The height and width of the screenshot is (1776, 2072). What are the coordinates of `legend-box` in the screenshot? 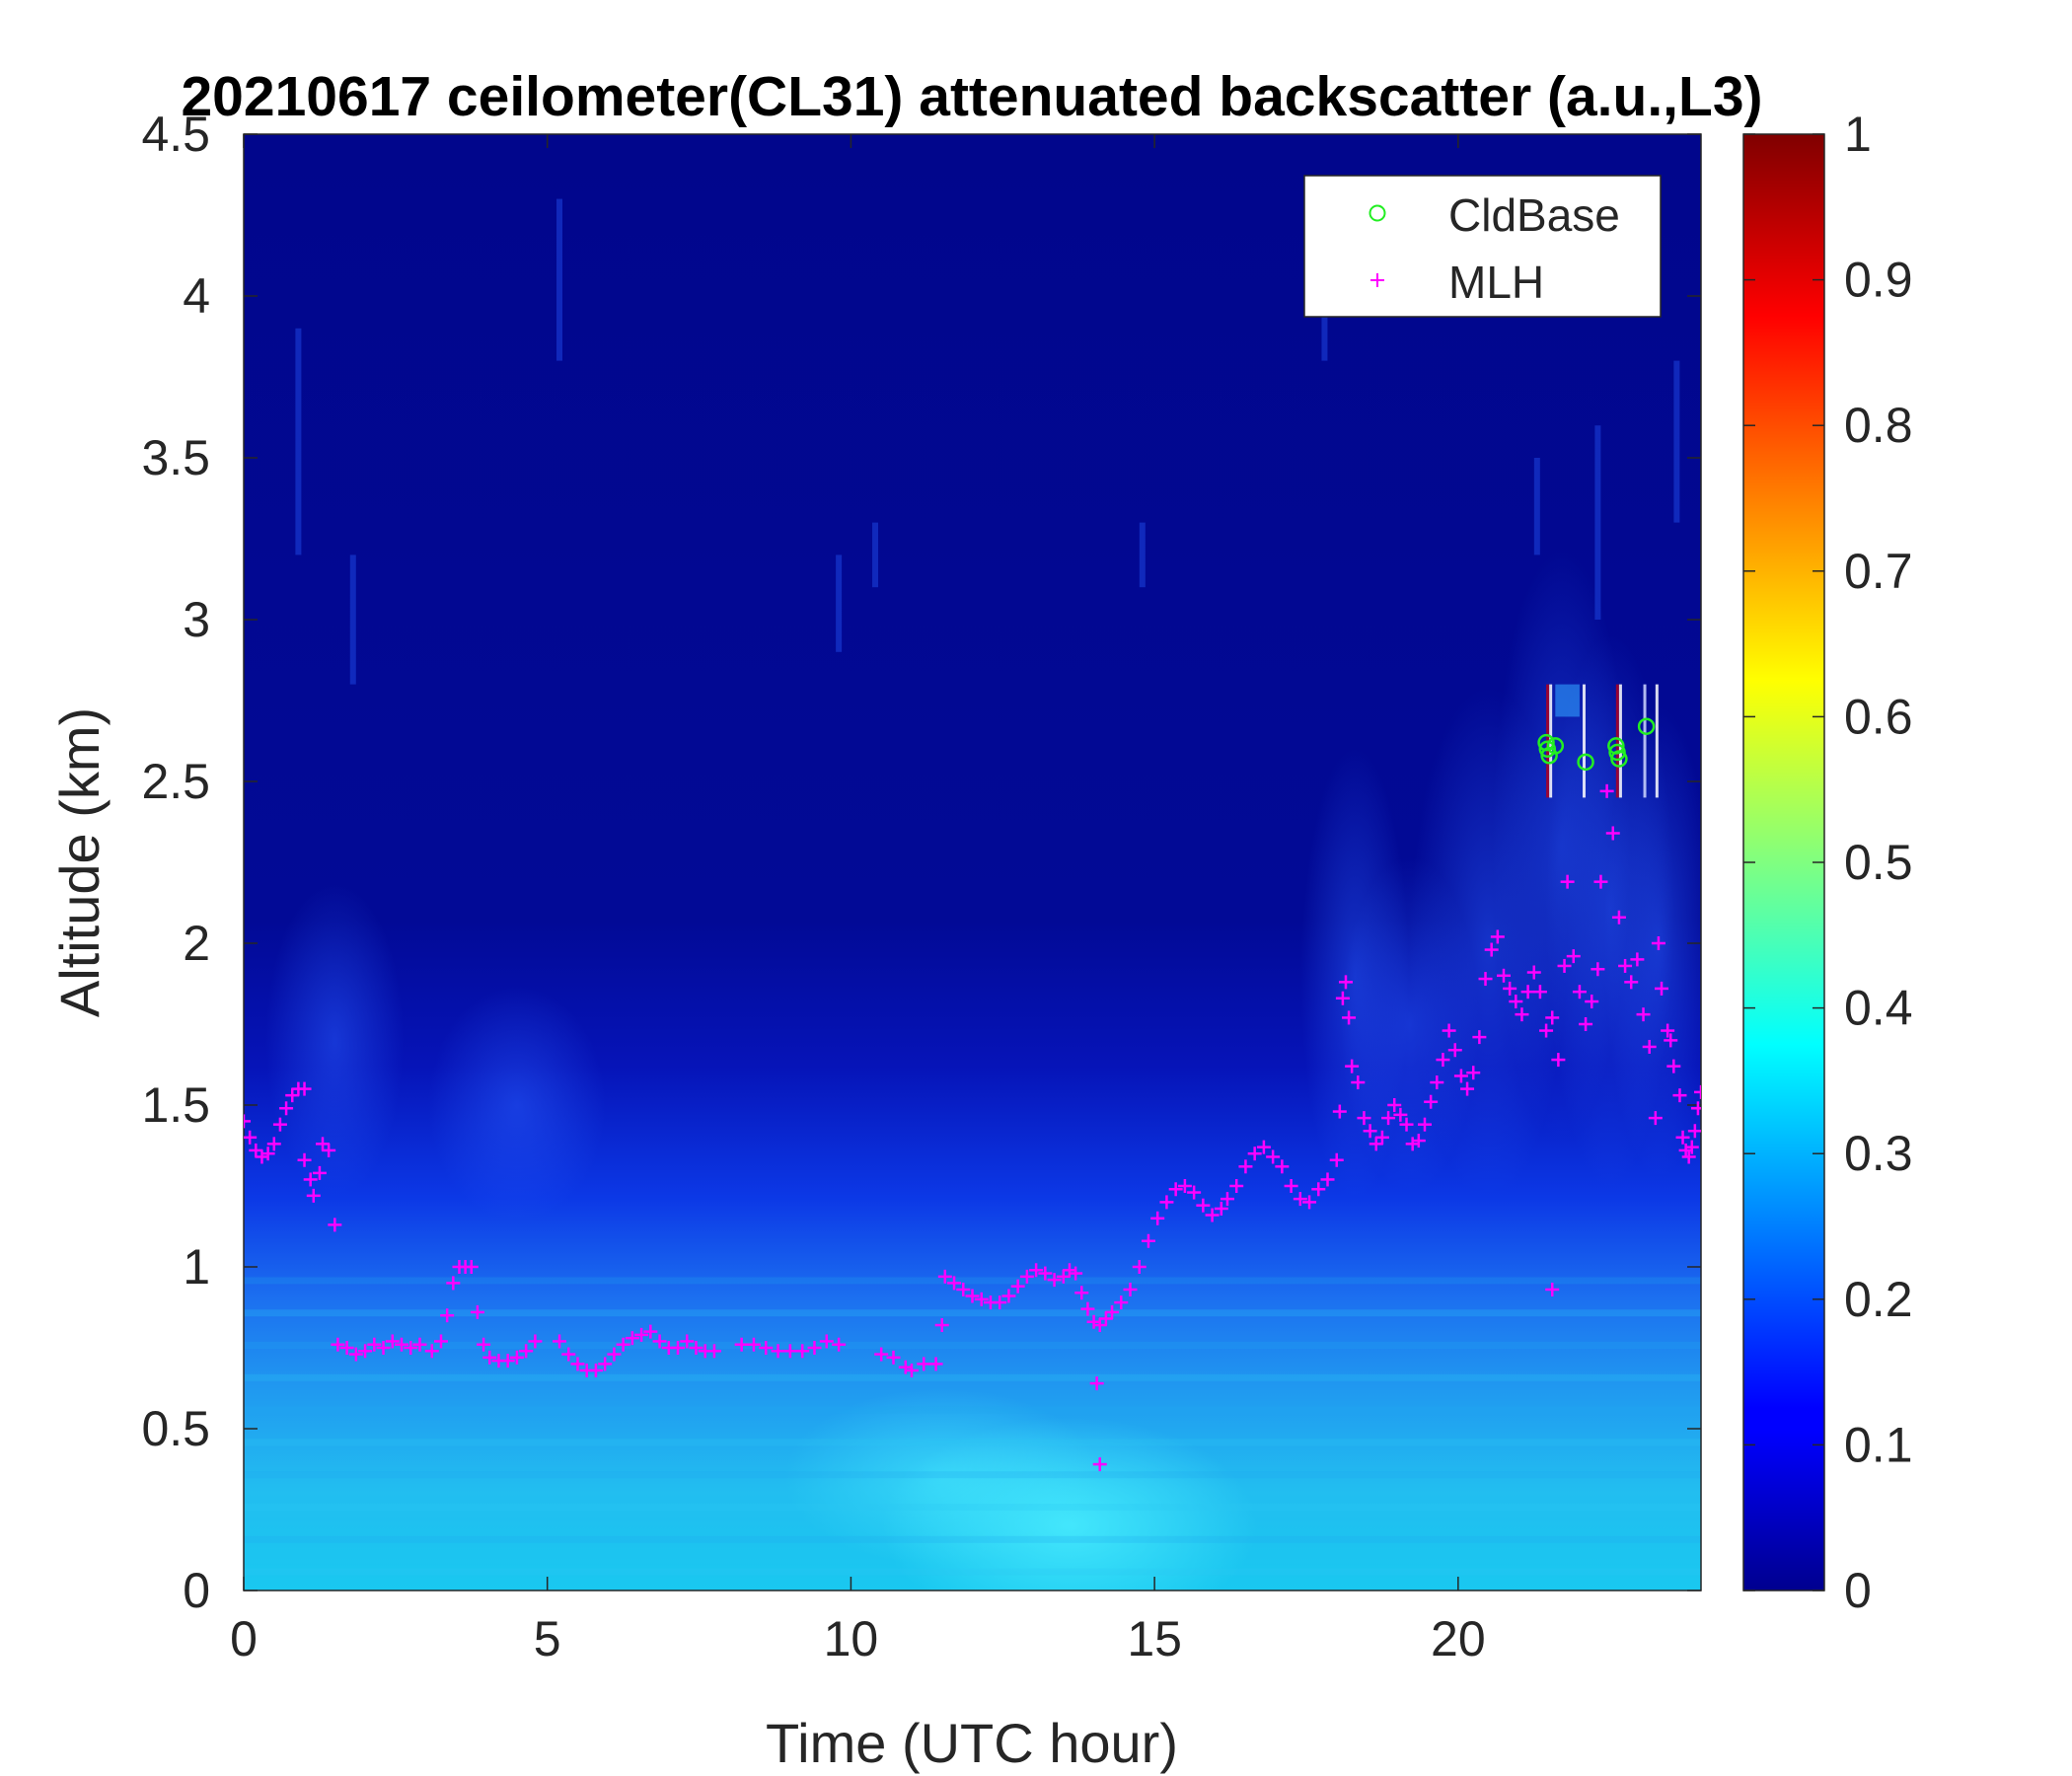 It's located at (1483, 247).